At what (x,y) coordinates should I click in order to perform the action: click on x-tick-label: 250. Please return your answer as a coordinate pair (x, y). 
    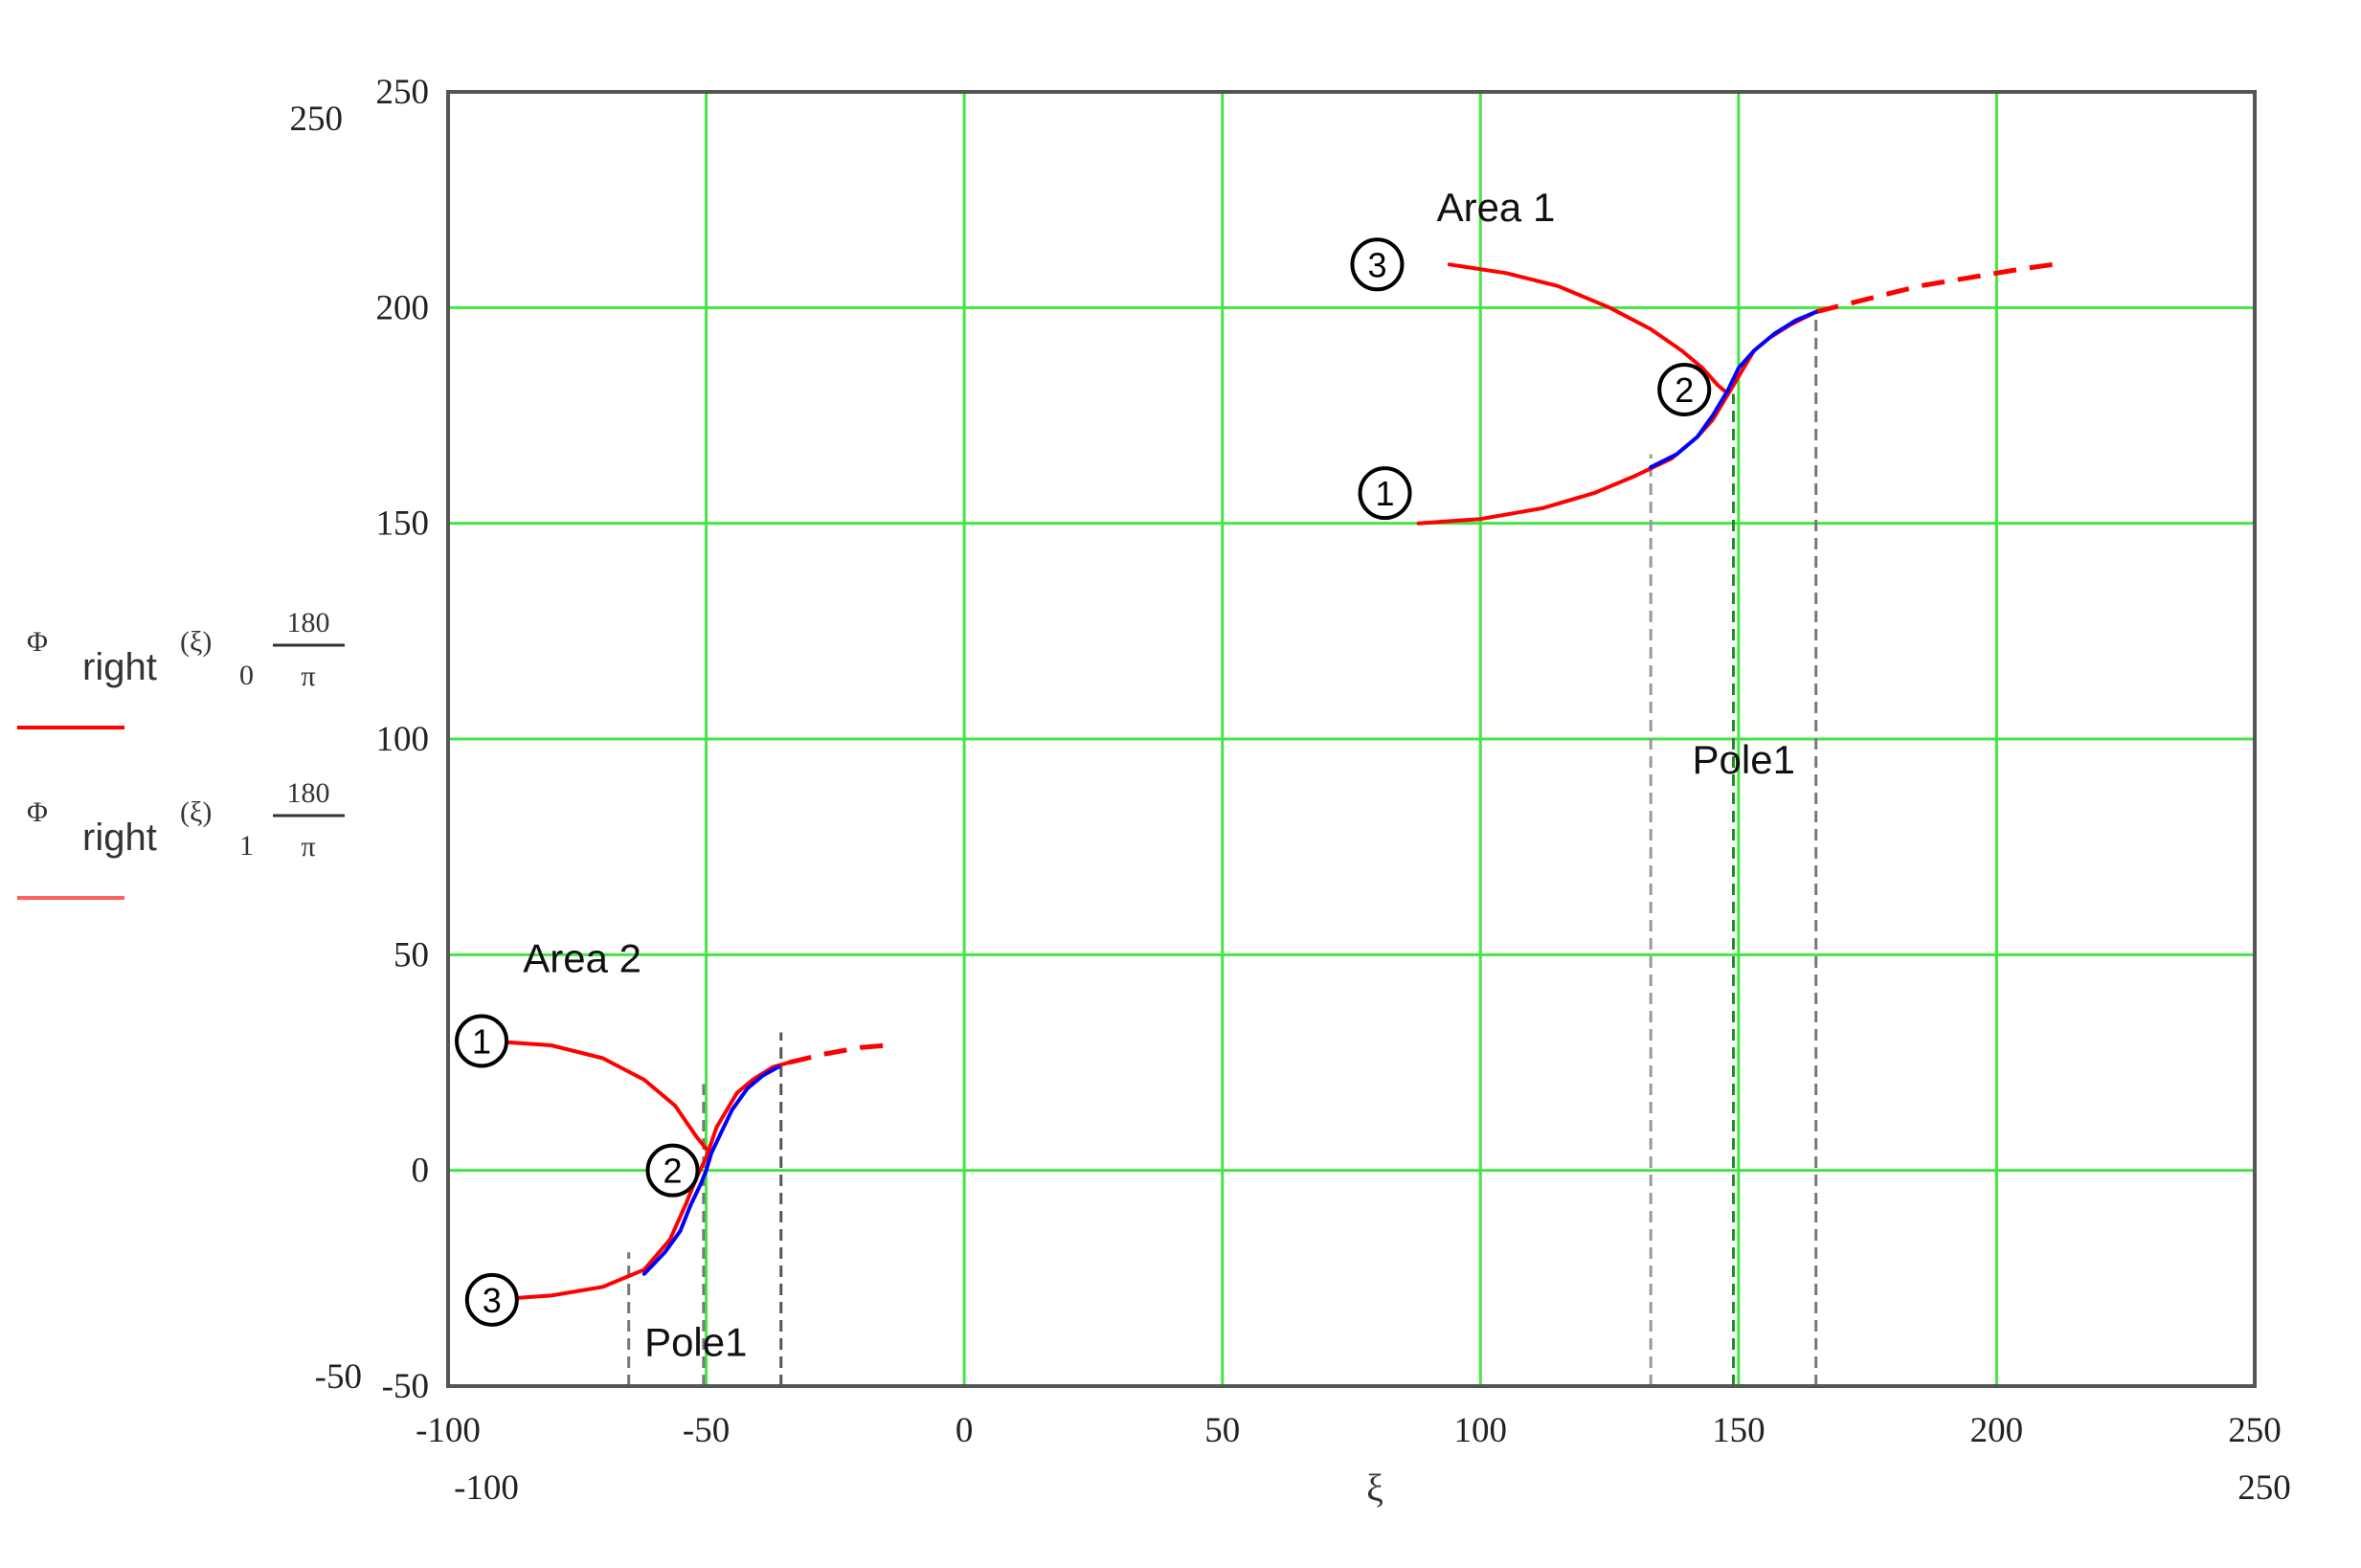
    Looking at the image, I should click on (2255, 1431).